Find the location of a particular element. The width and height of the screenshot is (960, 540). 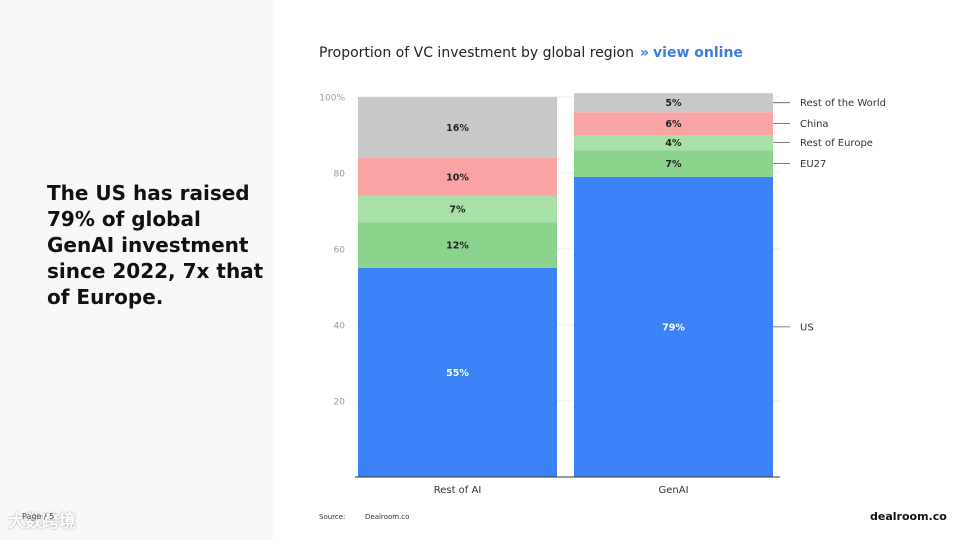

source-value: Dealroom.co is located at coordinates (387, 517).